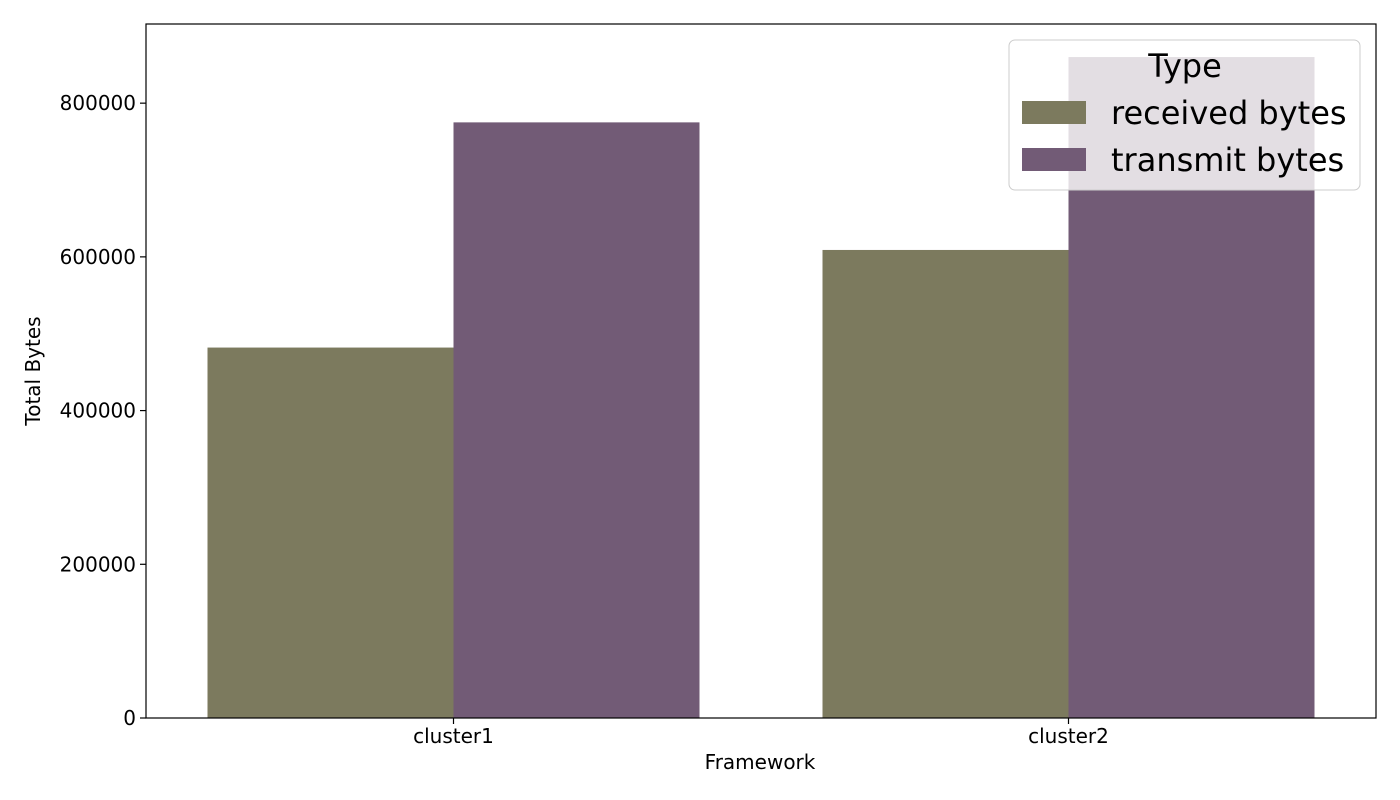  What do you see at coordinates (330, 532) in the screenshot?
I see `bar-received-bytes-cluster1` at bounding box center [330, 532].